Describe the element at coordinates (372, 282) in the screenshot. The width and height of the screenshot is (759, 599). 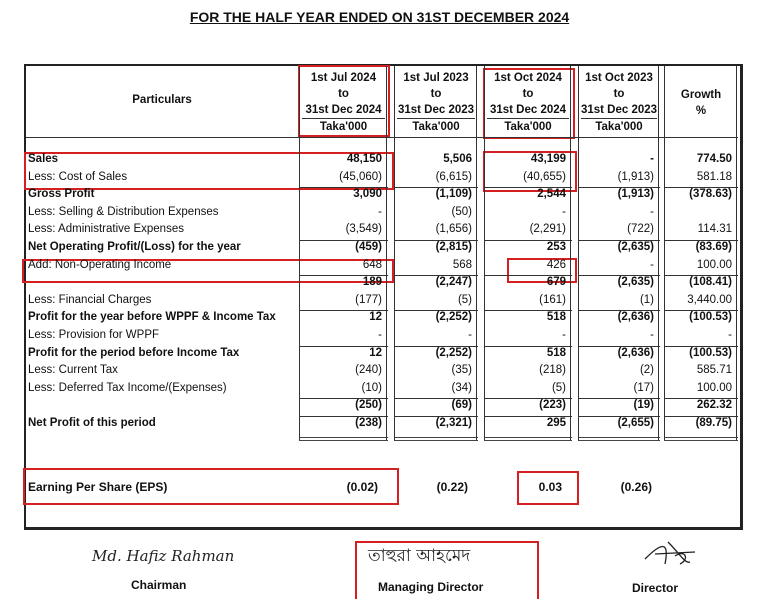
I see `row-value: 189` at that location.